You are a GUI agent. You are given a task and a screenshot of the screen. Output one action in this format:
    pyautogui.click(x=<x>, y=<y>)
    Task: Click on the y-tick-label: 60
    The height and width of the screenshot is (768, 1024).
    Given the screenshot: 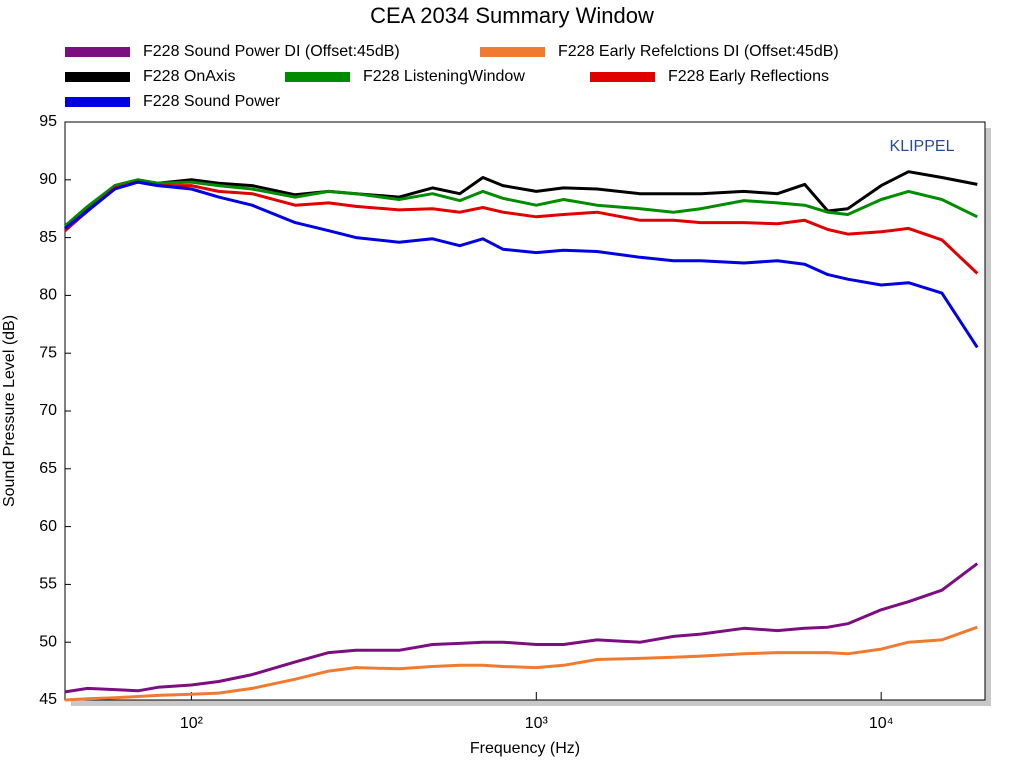 What is the action you would take?
    pyautogui.click(x=48, y=526)
    